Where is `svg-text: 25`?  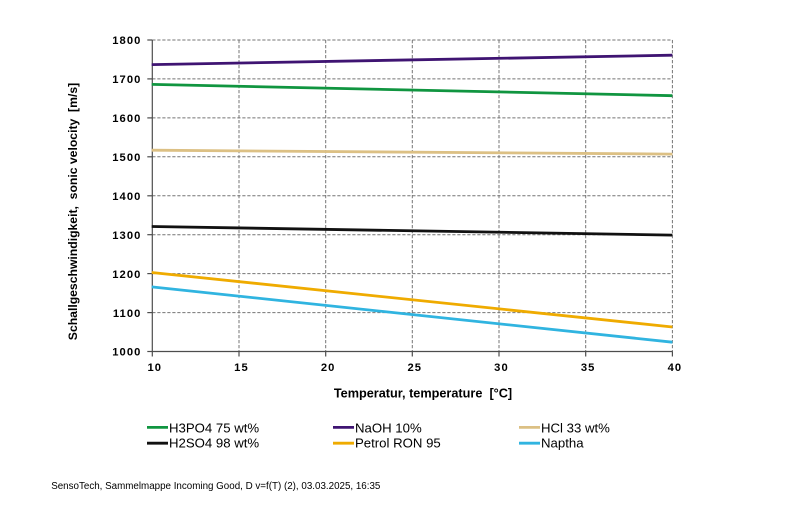 svg-text: 25 is located at coordinates (414, 368).